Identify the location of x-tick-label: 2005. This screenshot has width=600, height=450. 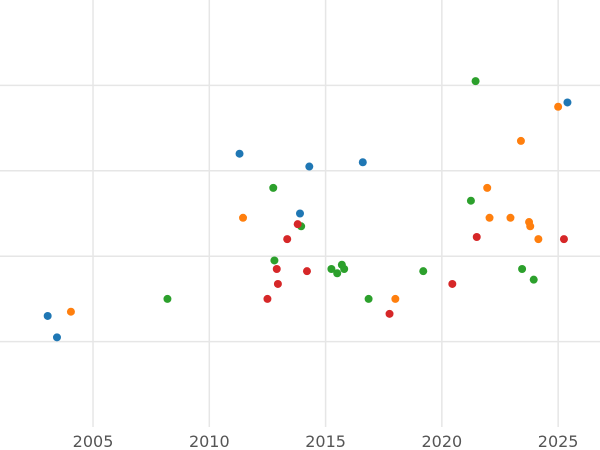
(93, 441).